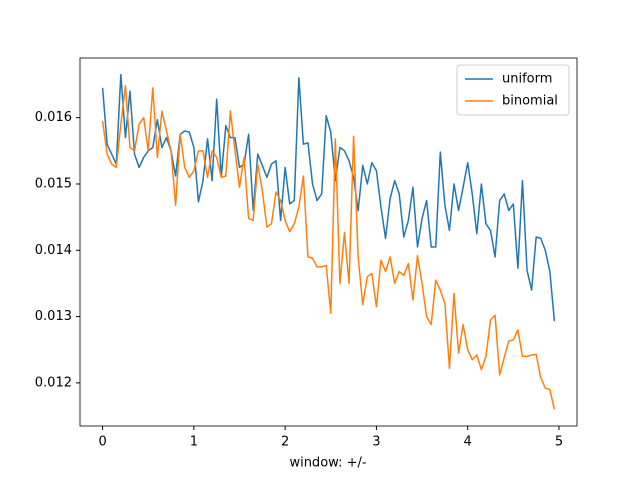 The image size is (640, 480). I want to click on y-tick-label: 0.012, so click(53, 382).